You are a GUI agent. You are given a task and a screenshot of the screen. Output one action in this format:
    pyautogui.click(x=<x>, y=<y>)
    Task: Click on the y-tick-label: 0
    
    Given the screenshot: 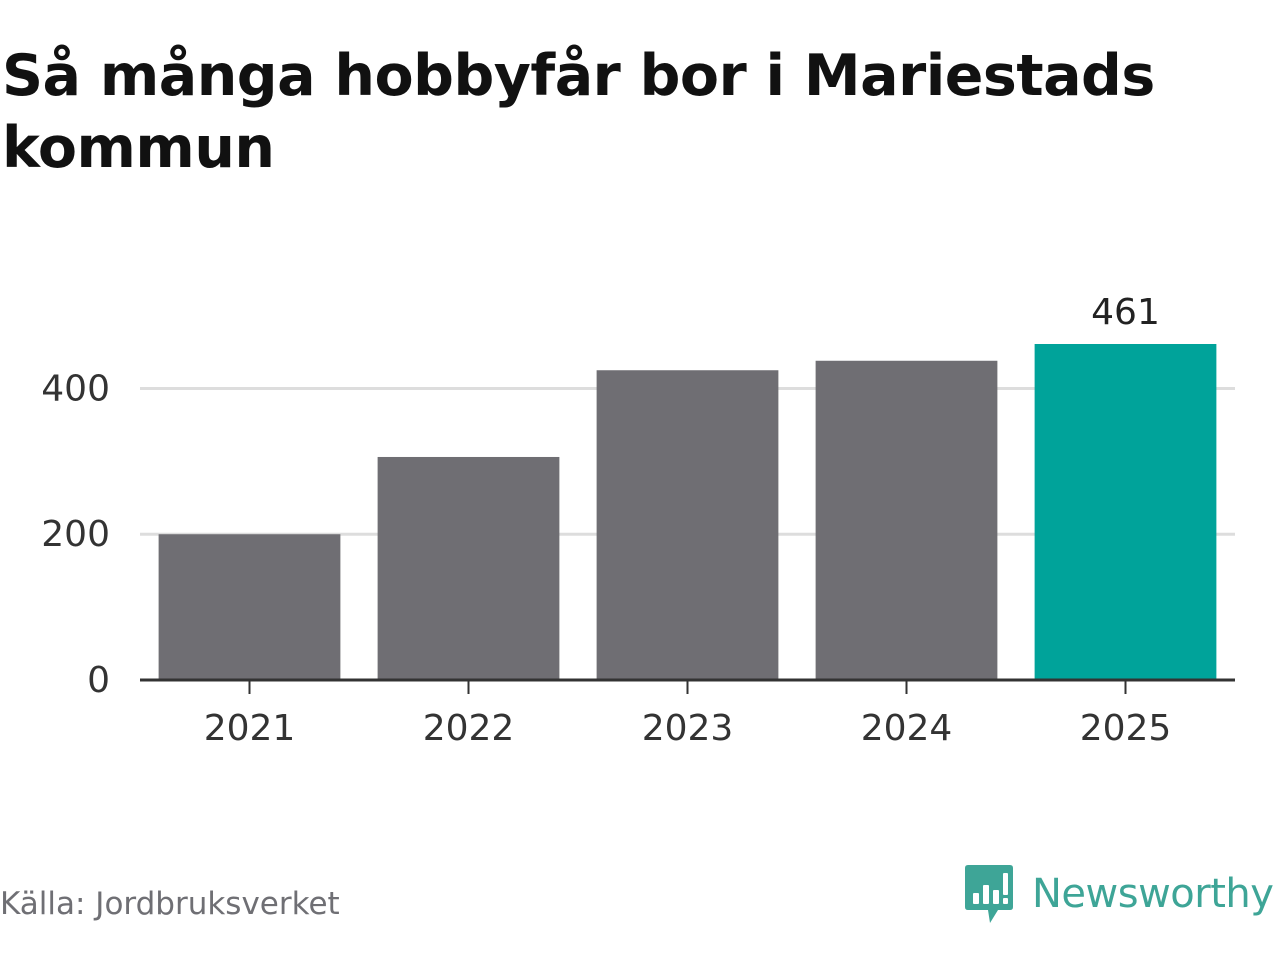 What is the action you would take?
    pyautogui.click(x=98, y=680)
    